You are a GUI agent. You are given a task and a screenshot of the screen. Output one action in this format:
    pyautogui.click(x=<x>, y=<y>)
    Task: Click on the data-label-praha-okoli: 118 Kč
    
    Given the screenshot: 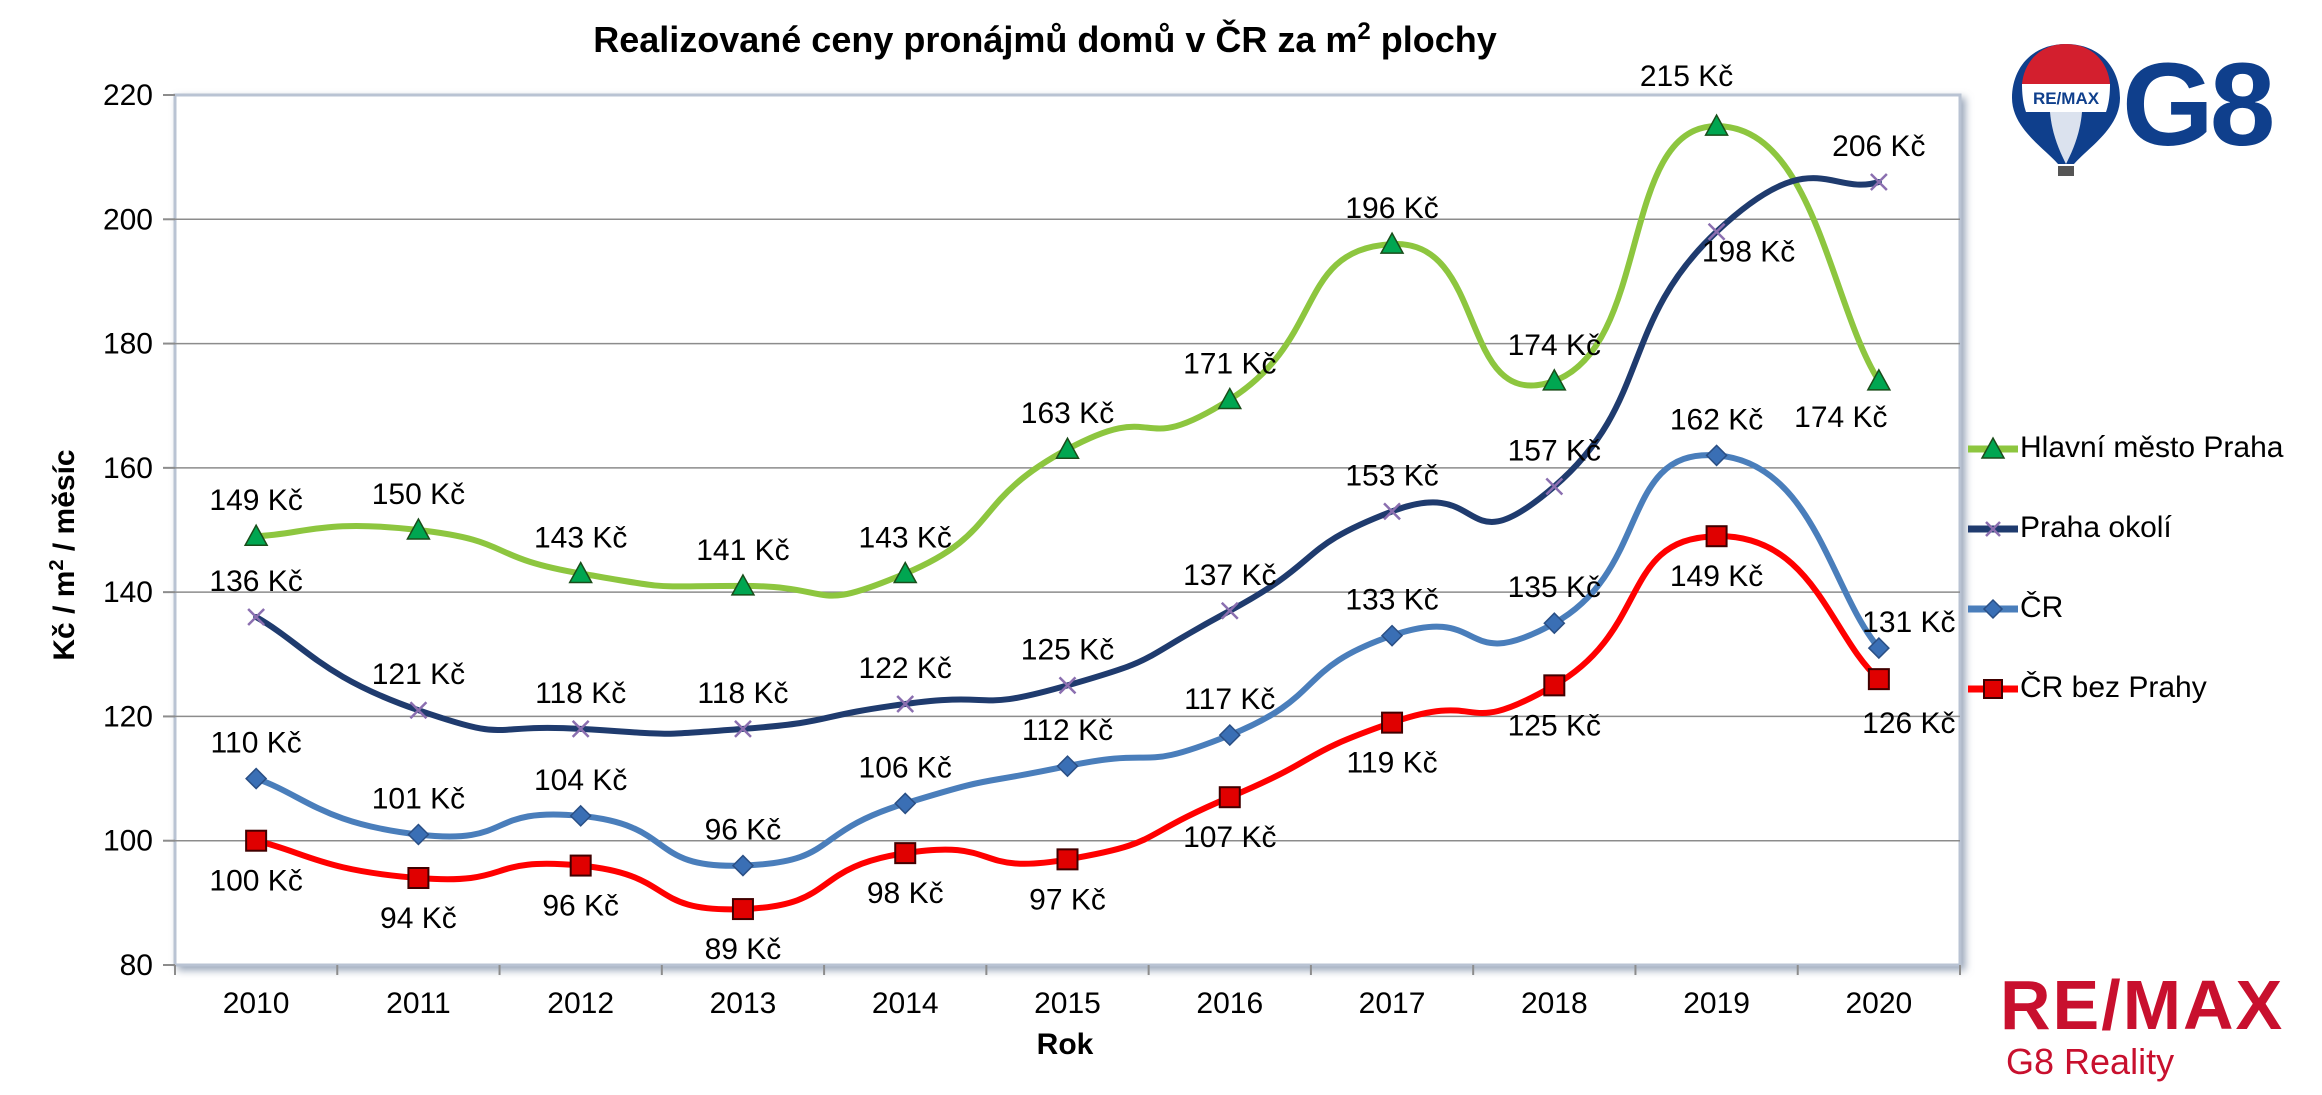 What is the action you would take?
    pyautogui.click(x=580, y=693)
    